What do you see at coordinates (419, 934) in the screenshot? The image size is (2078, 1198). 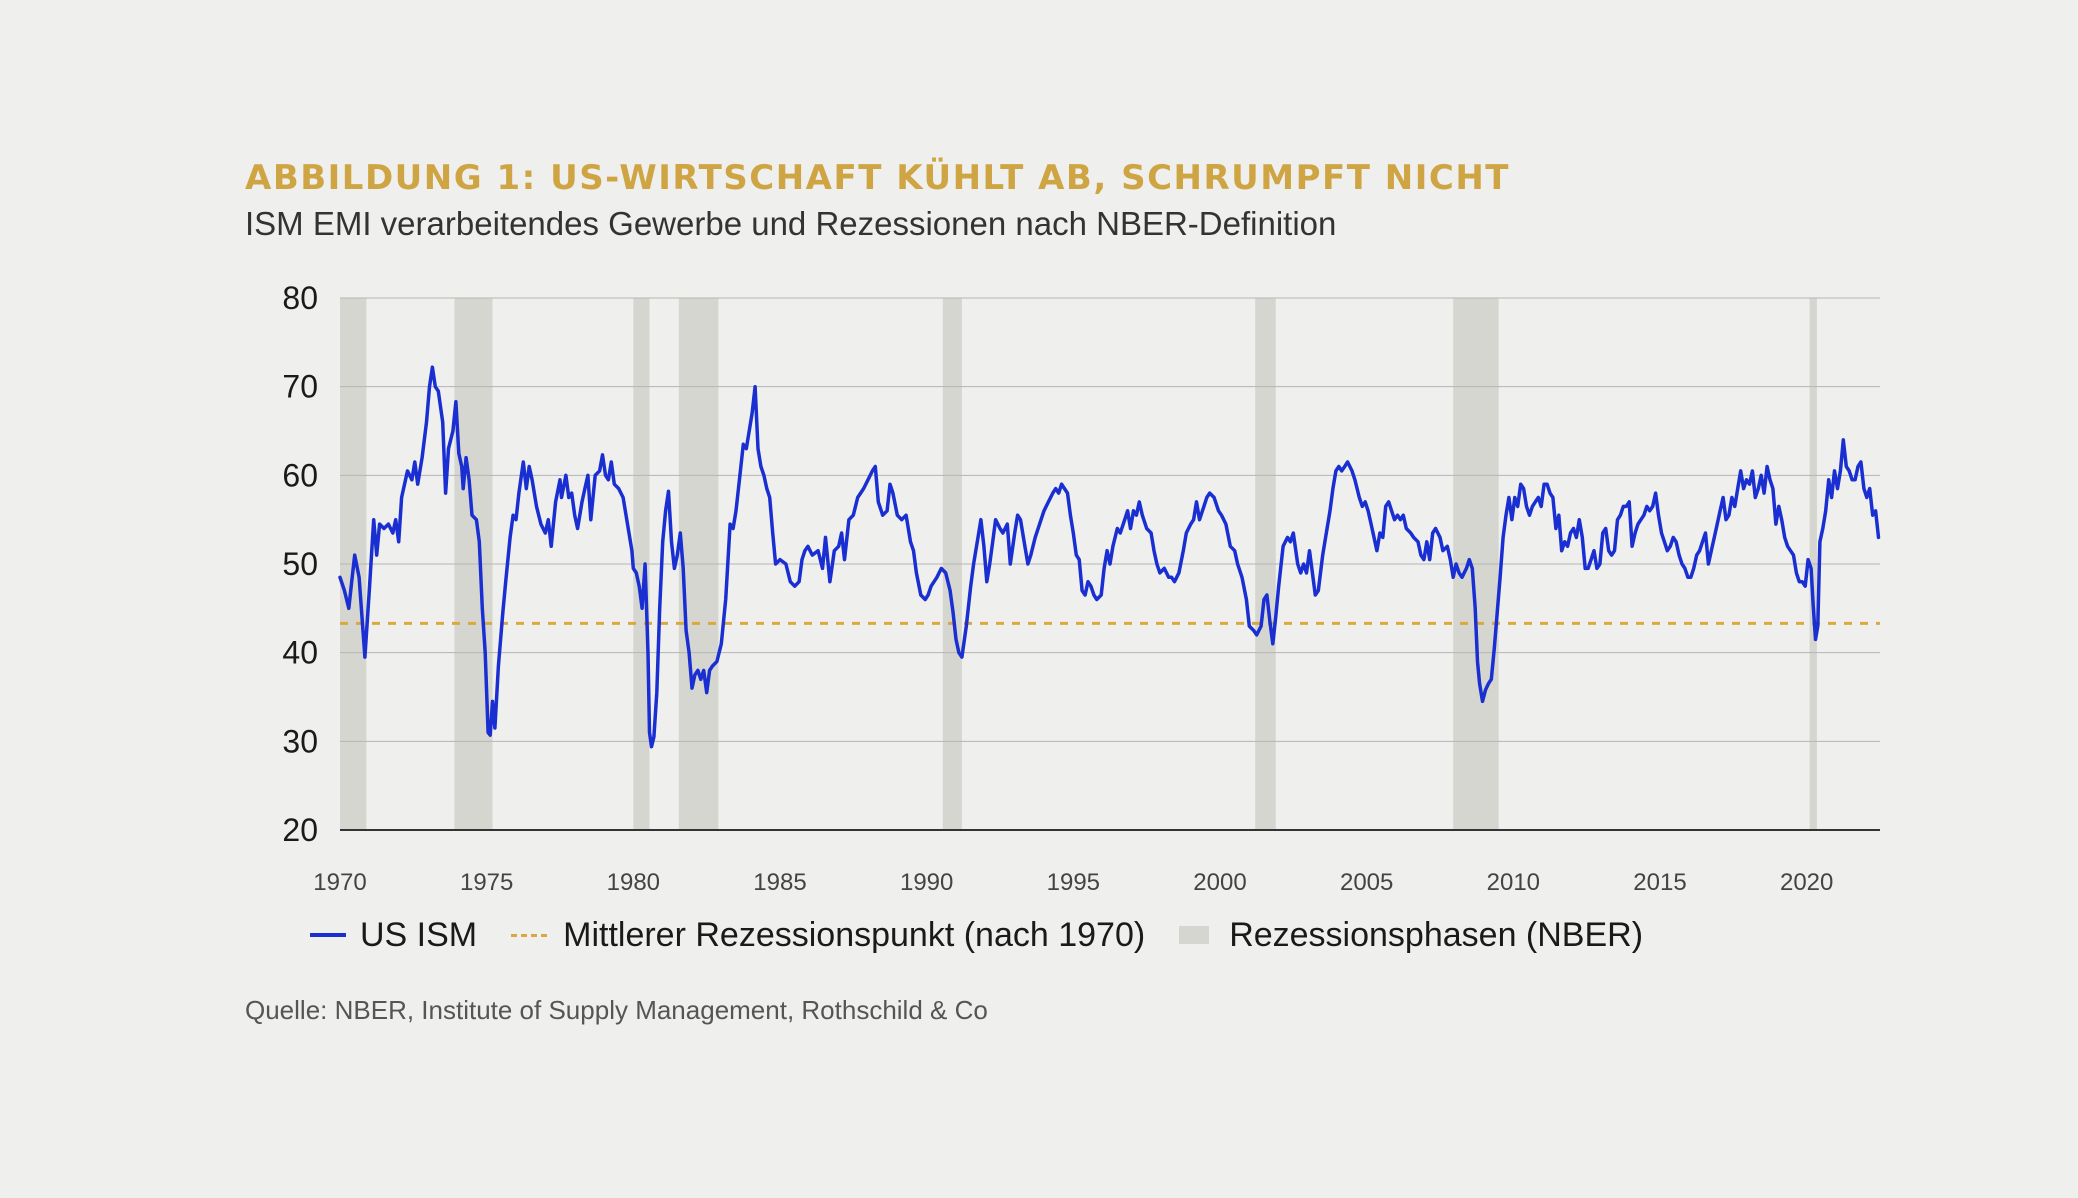 I see `legend-label-ism: US ISM` at bounding box center [419, 934].